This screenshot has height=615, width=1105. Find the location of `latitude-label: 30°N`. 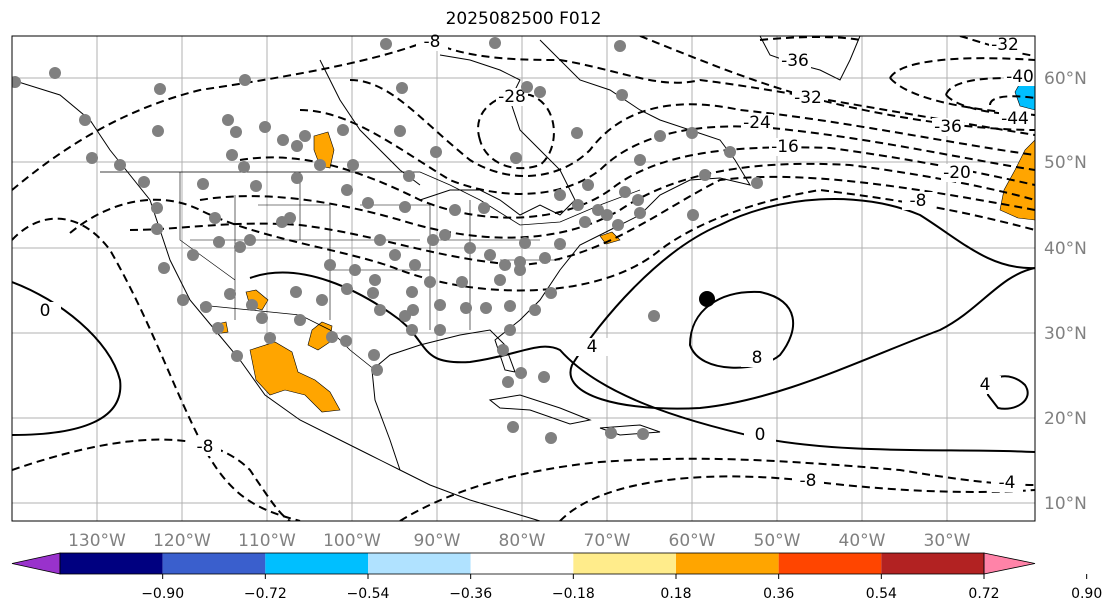

latitude-label: 30°N is located at coordinates (1065, 334).